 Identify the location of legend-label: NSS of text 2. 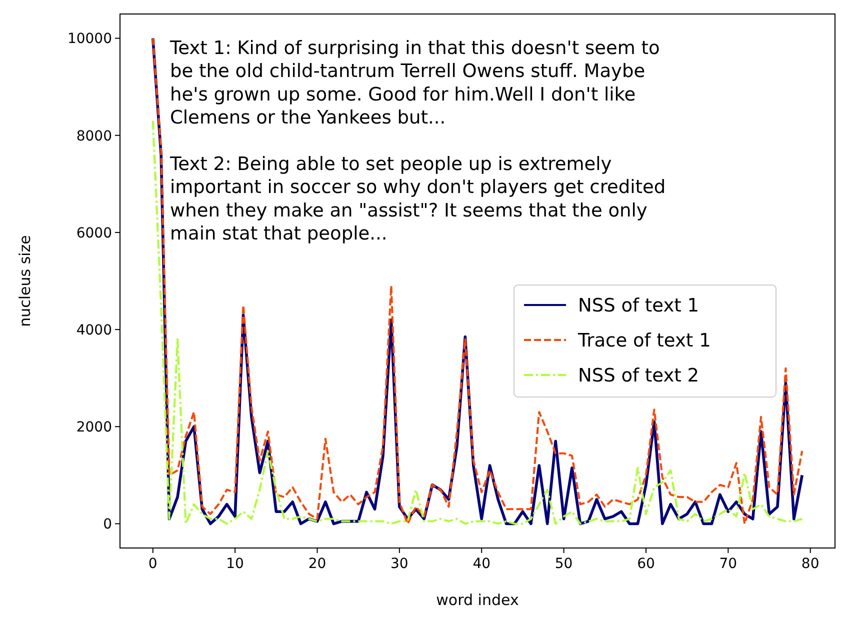
(639, 375).